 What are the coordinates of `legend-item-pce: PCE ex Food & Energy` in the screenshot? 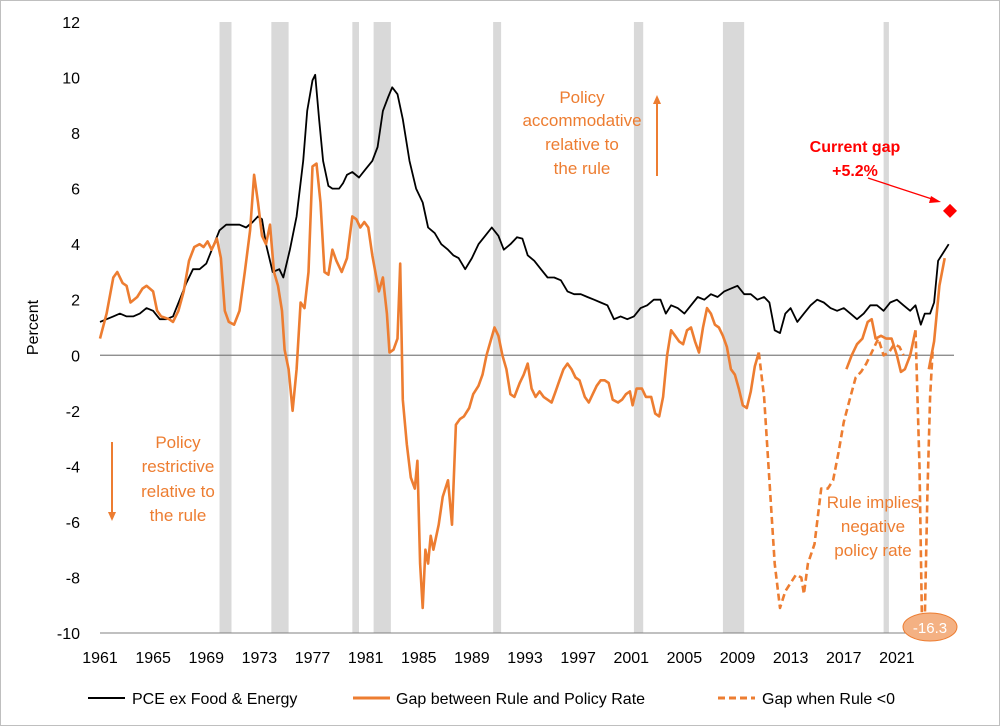 It's located at (192, 699).